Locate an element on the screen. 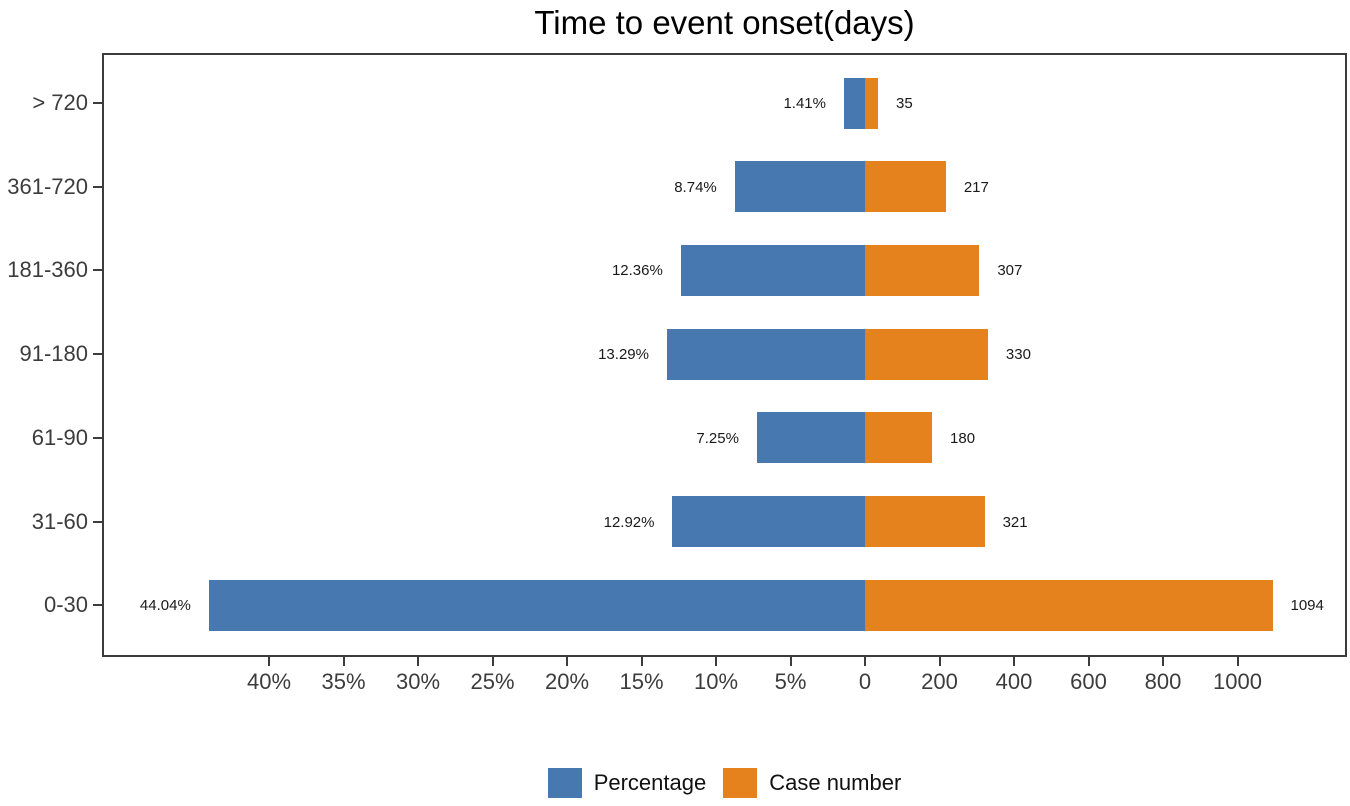 This screenshot has width=1350, height=806. x-axis-label: 600 is located at coordinates (1088, 681).